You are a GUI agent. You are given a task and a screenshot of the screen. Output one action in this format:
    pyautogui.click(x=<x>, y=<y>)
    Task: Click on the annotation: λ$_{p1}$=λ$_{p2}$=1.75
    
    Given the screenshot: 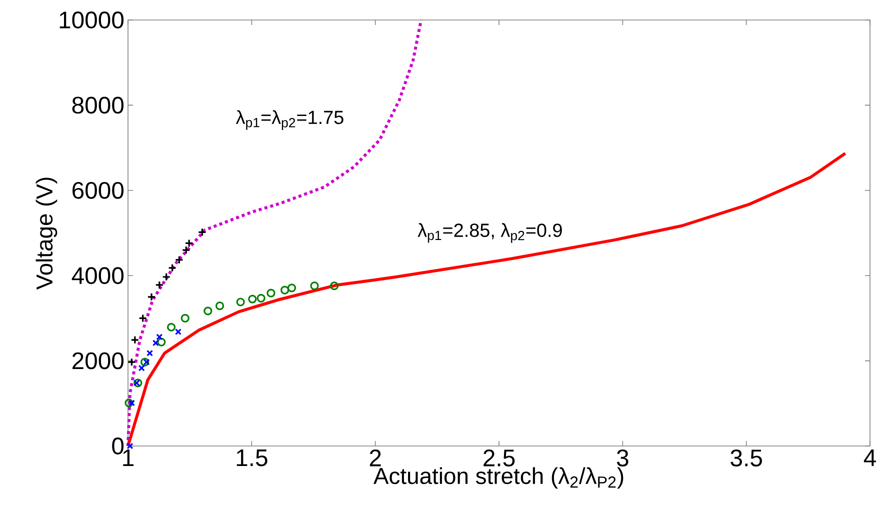 What is the action you would take?
    pyautogui.click(x=290, y=120)
    